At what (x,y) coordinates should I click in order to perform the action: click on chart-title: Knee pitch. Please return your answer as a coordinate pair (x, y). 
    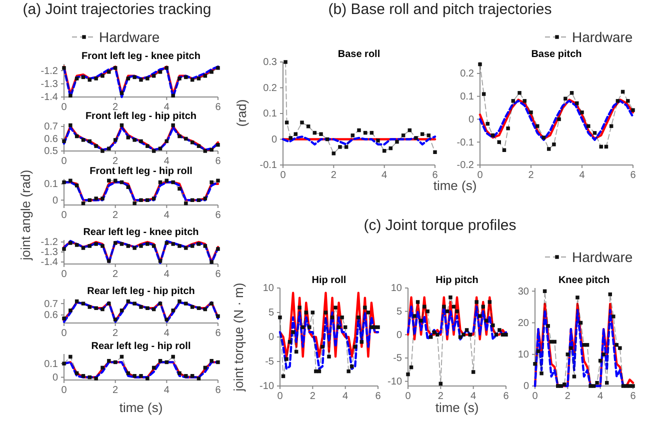
    Looking at the image, I should click on (584, 280).